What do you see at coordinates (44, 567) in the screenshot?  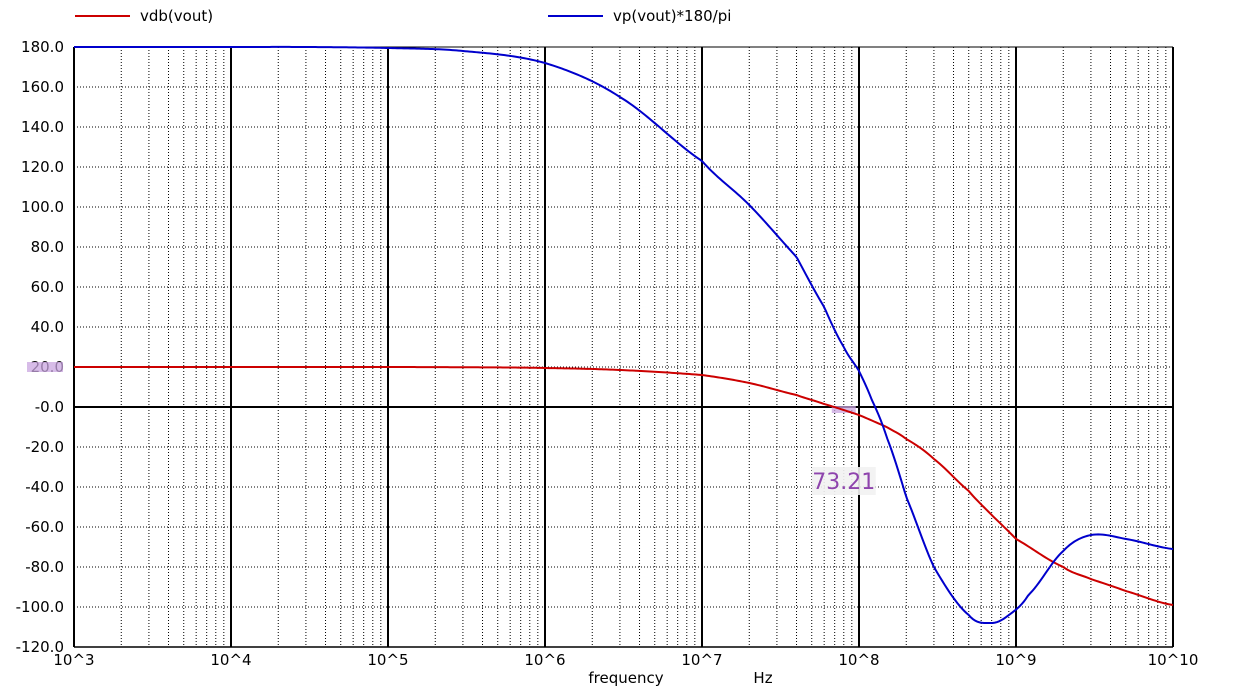 I see `y-tick-label: -80.0` at bounding box center [44, 567].